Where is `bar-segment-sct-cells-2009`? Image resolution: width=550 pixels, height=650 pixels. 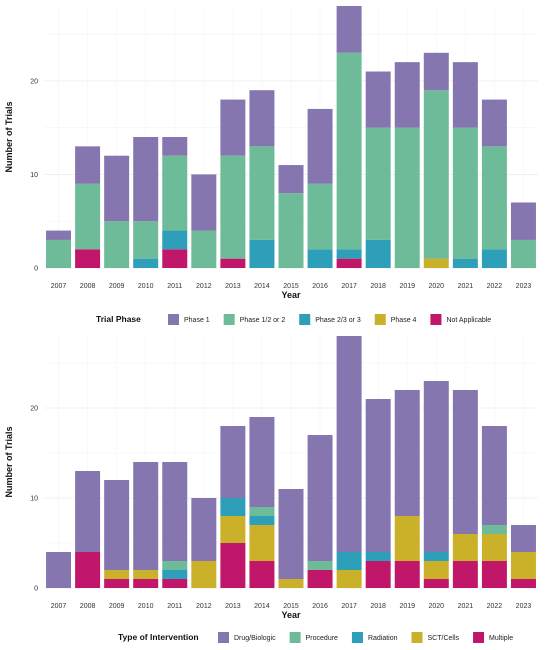 bar-segment-sct-cells-2009 is located at coordinates (117, 574).